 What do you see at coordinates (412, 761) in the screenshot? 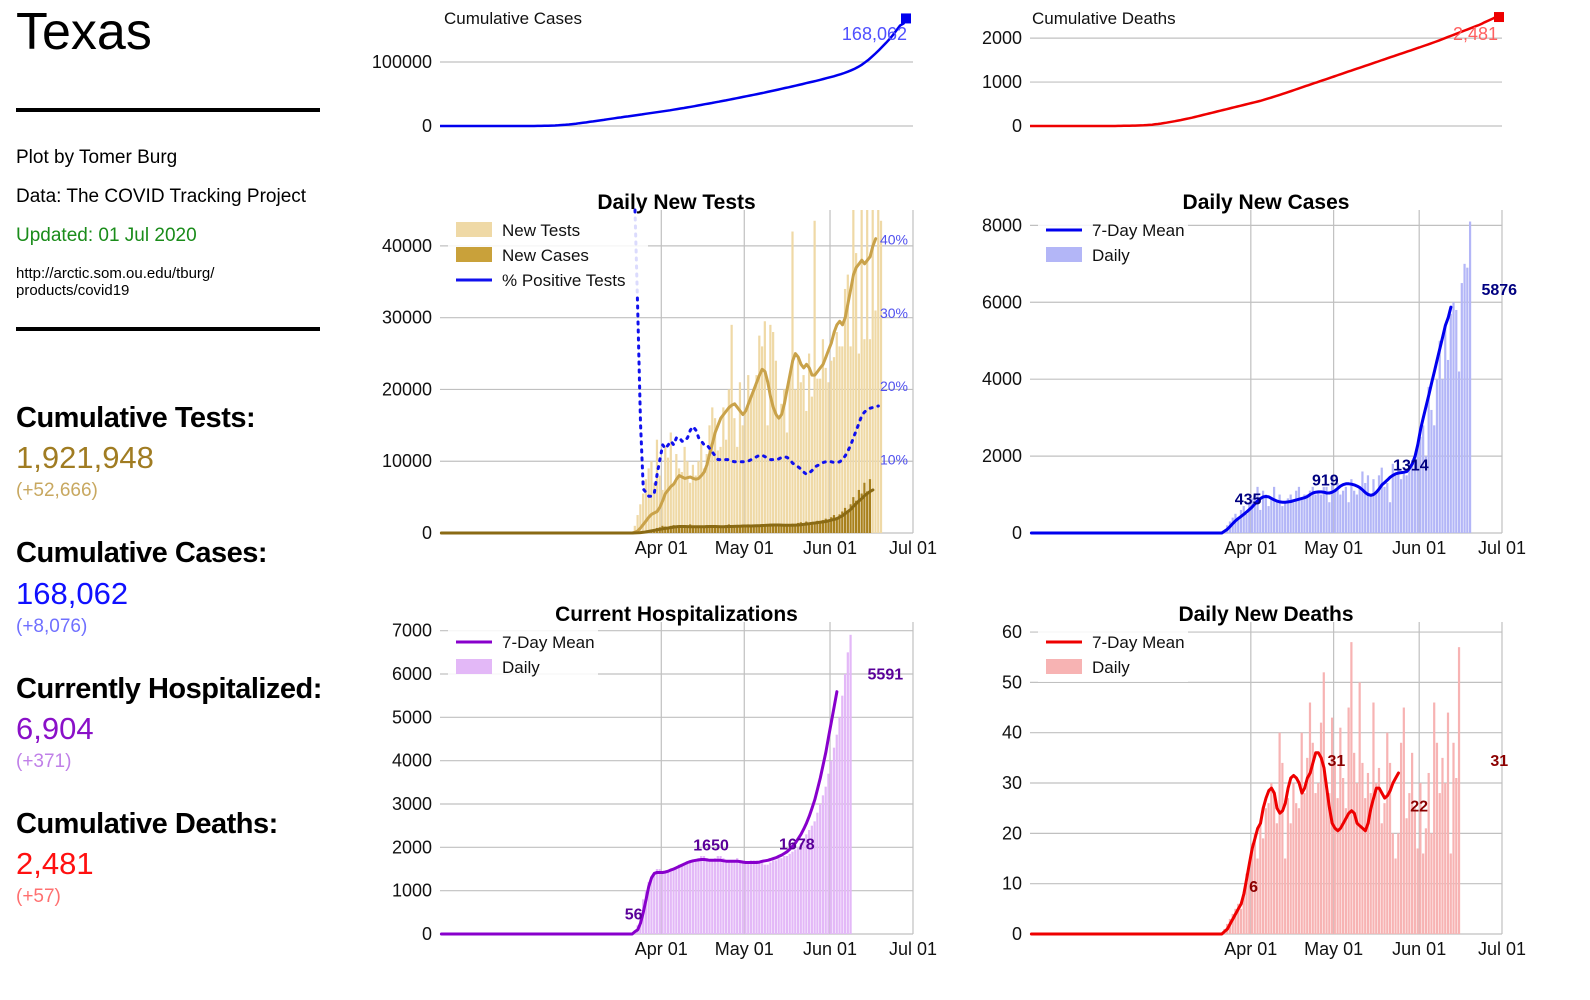
I see `hosp-ytick-label: 4000` at bounding box center [412, 761].